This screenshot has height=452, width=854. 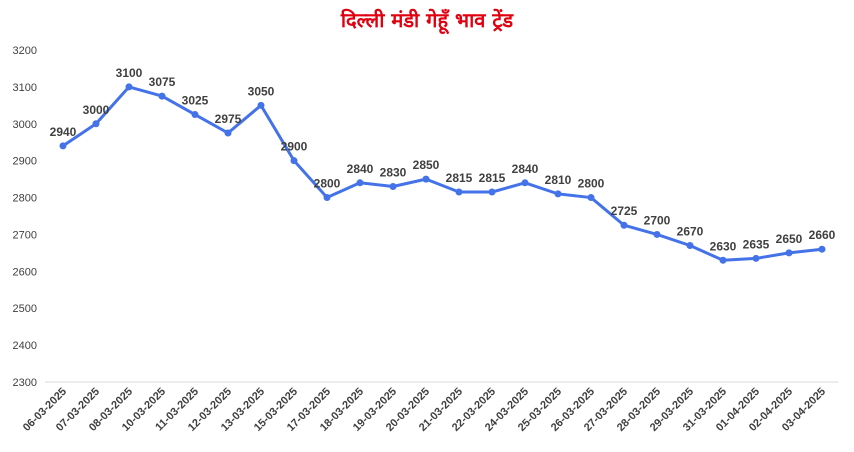 I want to click on chart-title: दिल्ली मंडी गेहूँ भाव ट्रेंड, so click(x=427, y=20).